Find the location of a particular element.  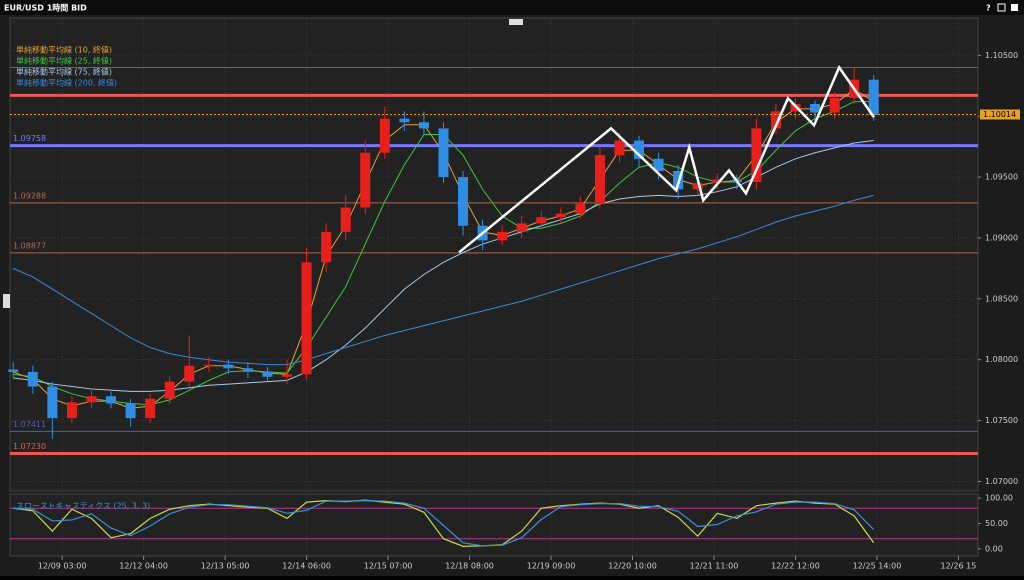

level-label: 1.07411 is located at coordinates (29, 424).